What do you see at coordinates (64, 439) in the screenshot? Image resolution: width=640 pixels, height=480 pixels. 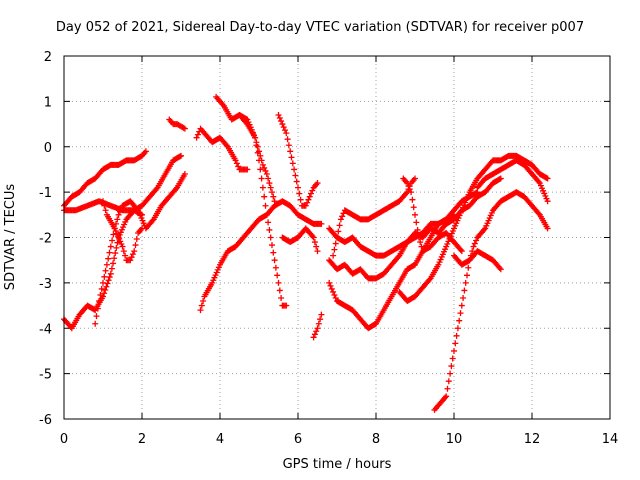 I see `x-tick-label: 0` at bounding box center [64, 439].